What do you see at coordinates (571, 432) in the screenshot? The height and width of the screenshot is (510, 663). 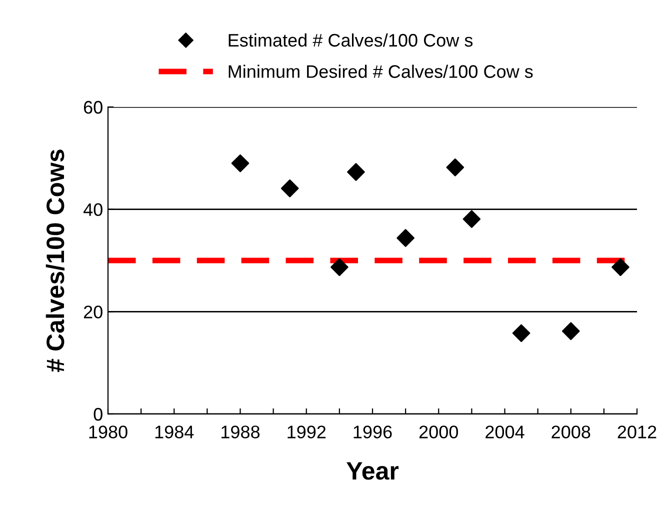 I see `x-tick-label: 2008` at bounding box center [571, 432].